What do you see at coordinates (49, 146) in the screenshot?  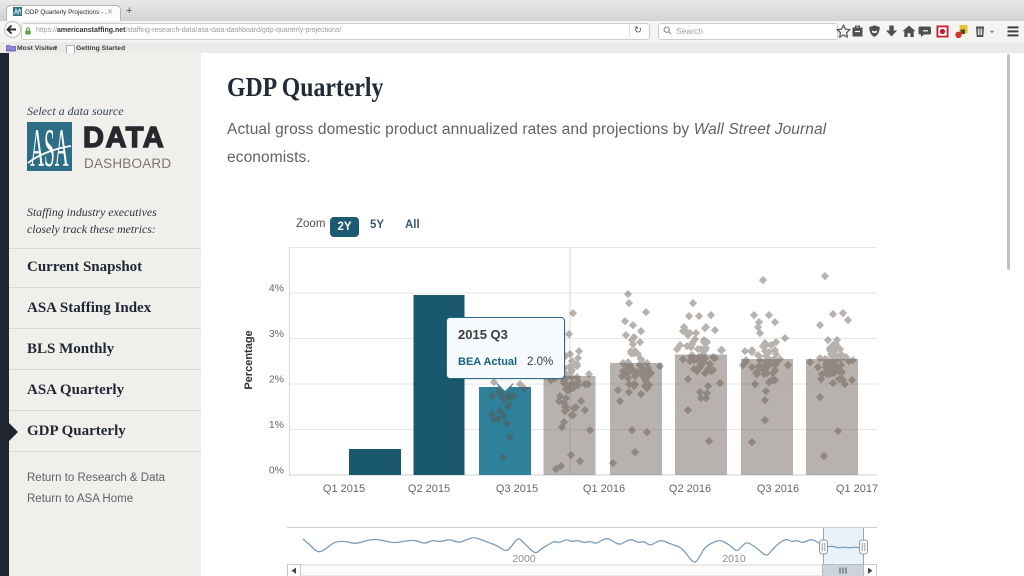 I see `svg-text: ASA` at bounding box center [49, 146].